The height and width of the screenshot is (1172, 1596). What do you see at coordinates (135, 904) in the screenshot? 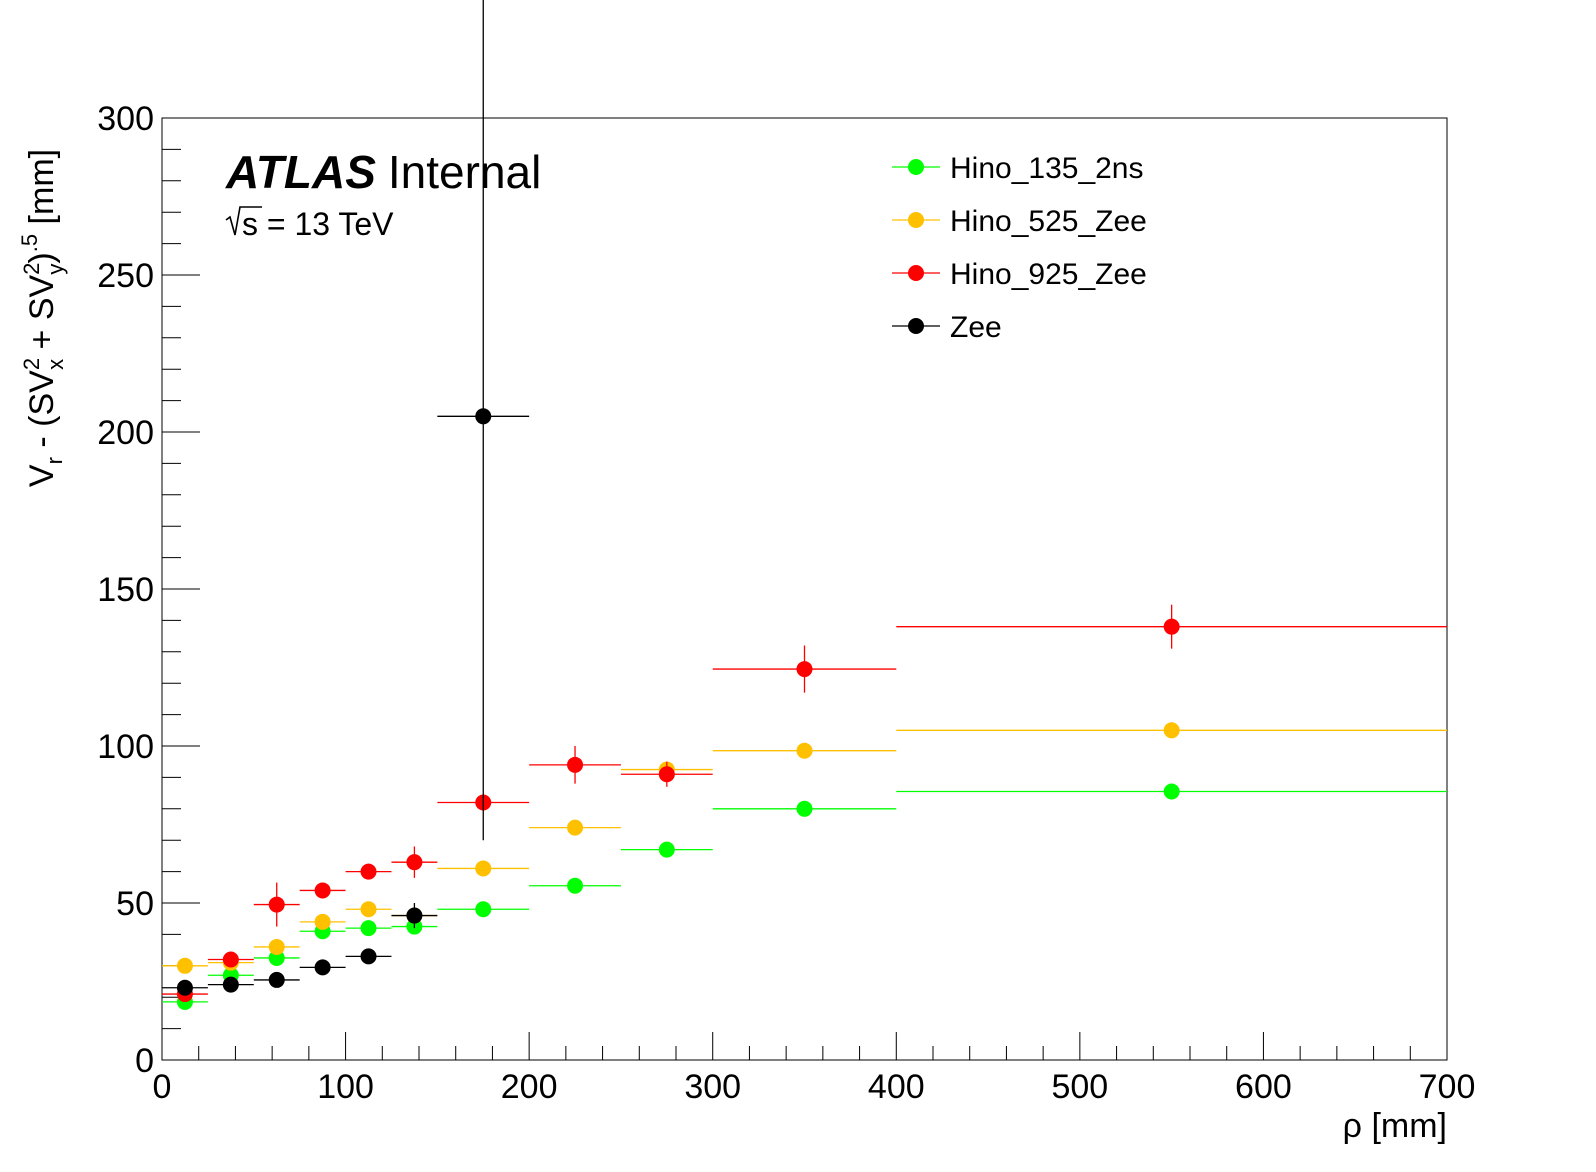
I see `y-tick-label: 50` at bounding box center [135, 904].